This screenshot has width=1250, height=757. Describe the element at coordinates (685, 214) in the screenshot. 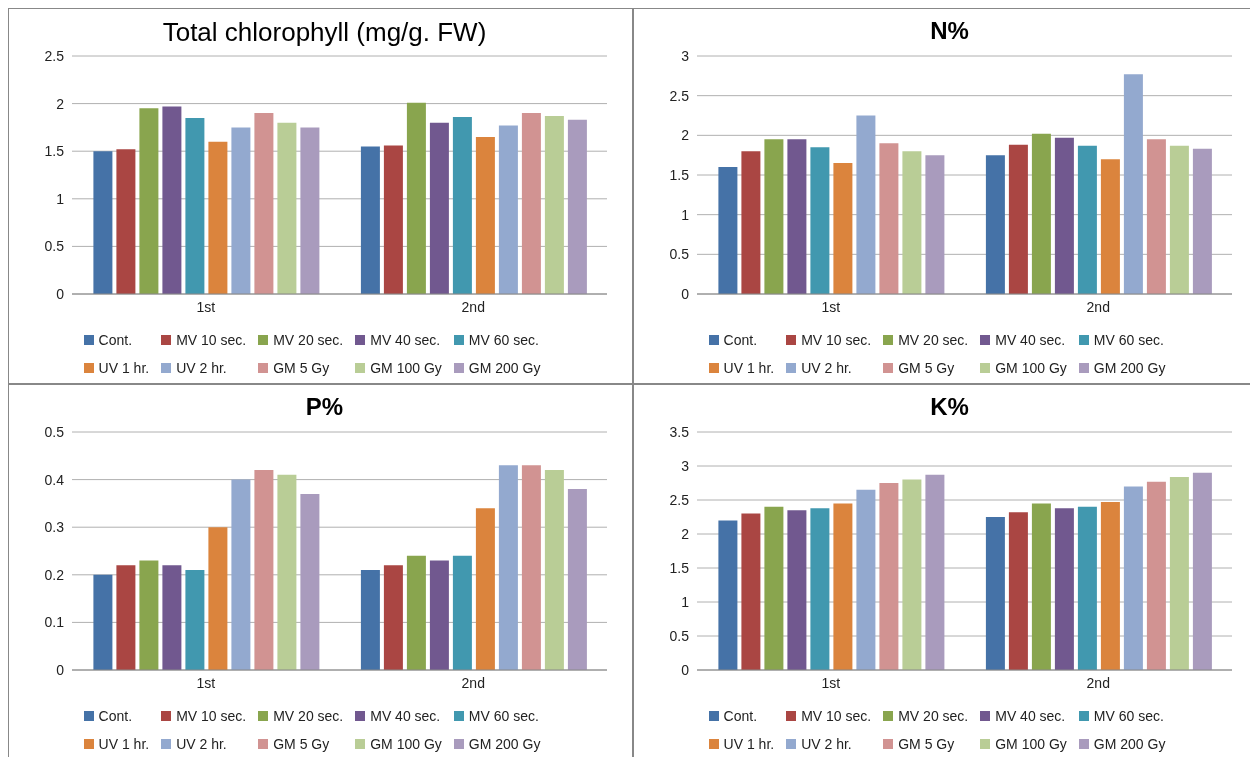

I see `y-tick-label: 1` at that location.